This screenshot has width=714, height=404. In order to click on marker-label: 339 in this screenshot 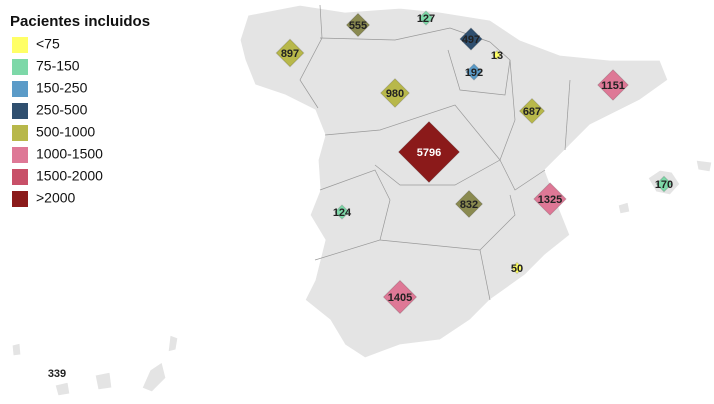, I will do `click(57, 374)`.